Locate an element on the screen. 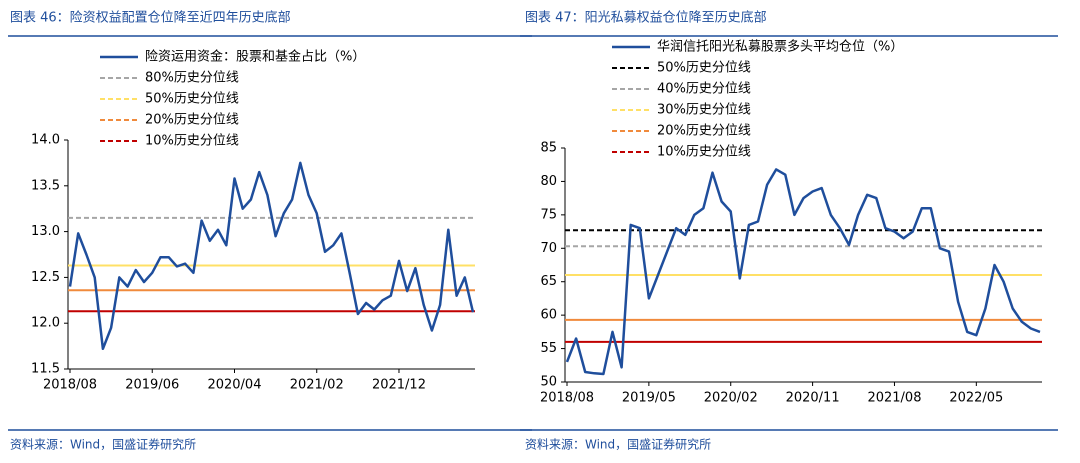 The image size is (1080, 463). y-tick-label: 85 is located at coordinates (548, 148).